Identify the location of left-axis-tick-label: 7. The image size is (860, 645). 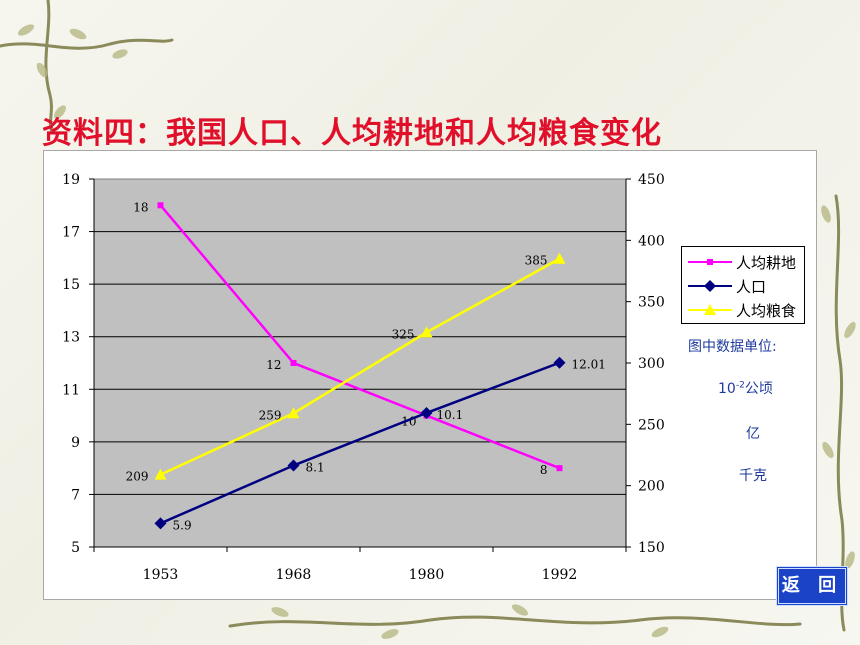
(75, 495).